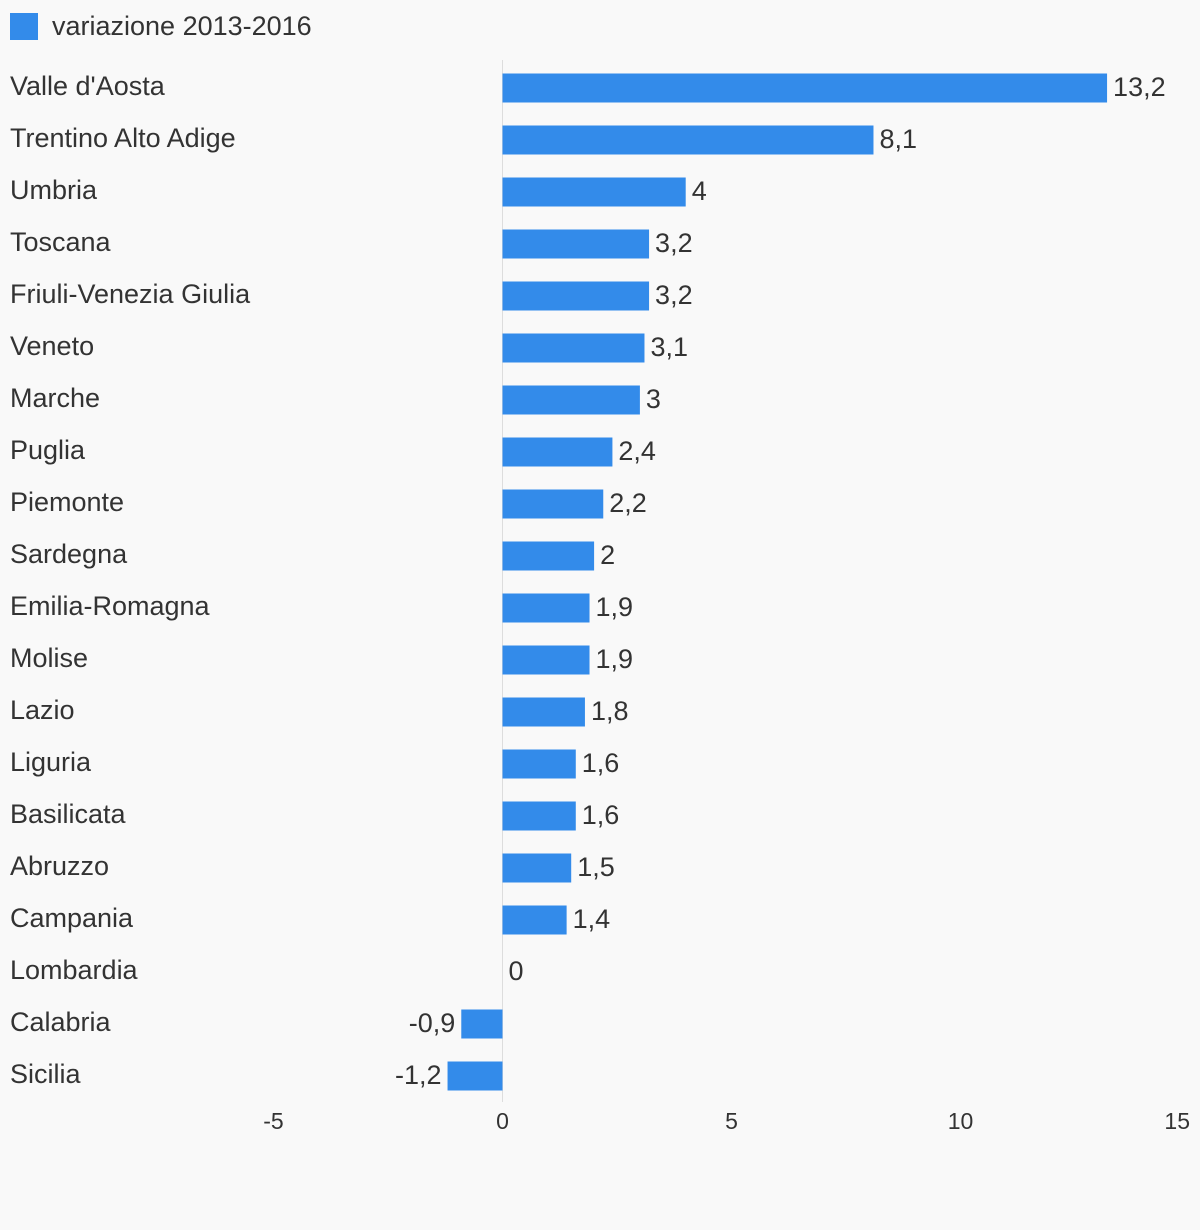 This screenshot has height=1230, width=1200. What do you see at coordinates (418, 1075) in the screenshot?
I see `value-label: -1,2` at bounding box center [418, 1075].